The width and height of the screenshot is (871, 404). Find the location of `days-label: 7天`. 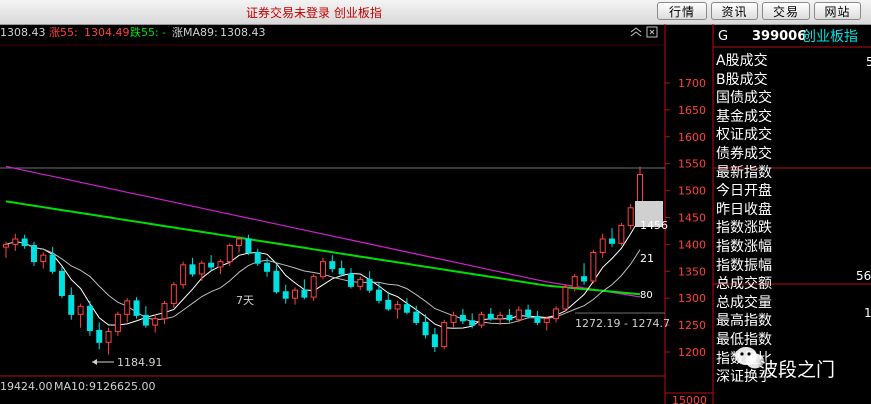

days-label: 7天 is located at coordinates (245, 300).